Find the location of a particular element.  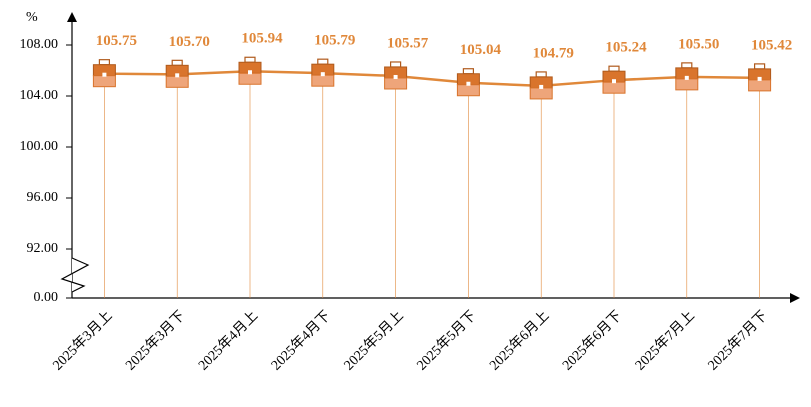

x-axis-arrow is located at coordinates (795, 298).